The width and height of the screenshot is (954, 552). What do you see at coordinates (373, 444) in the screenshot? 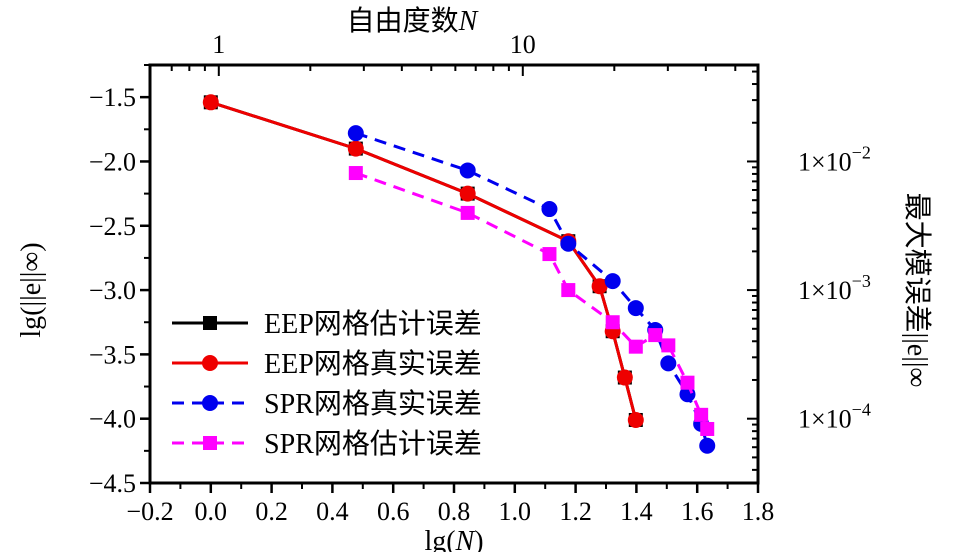
I see `legend-label: SPR网格估计误差` at bounding box center [373, 444].